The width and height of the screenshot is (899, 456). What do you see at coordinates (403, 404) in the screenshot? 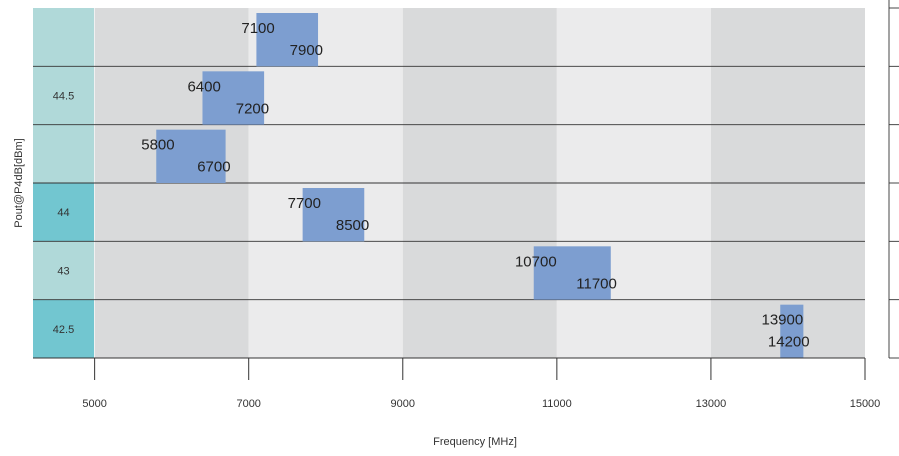
I see `x-tick-label: 9000` at bounding box center [403, 404].